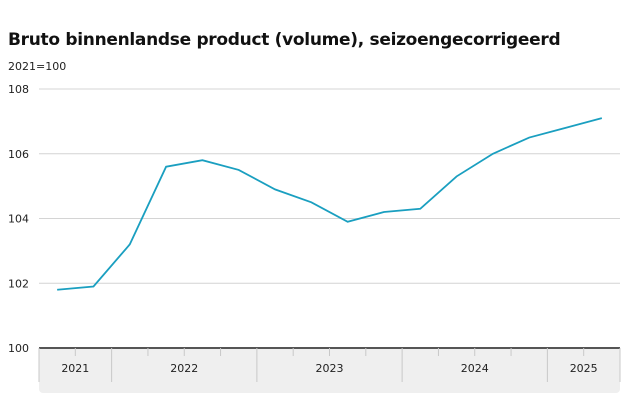  Describe the element at coordinates (18, 154) in the screenshot. I see `y-tick-label: 106` at that location.